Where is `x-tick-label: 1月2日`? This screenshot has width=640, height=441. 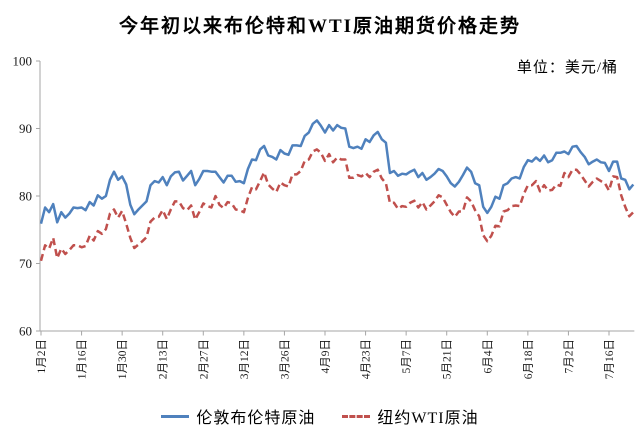
x-tick-label: 1月2日 is located at coordinates (42, 356).